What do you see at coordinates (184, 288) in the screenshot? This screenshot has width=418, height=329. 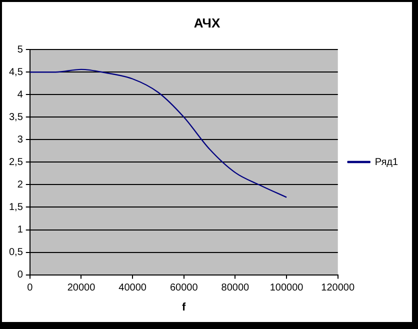 I see `x-tick-label: 60000` at bounding box center [184, 288].